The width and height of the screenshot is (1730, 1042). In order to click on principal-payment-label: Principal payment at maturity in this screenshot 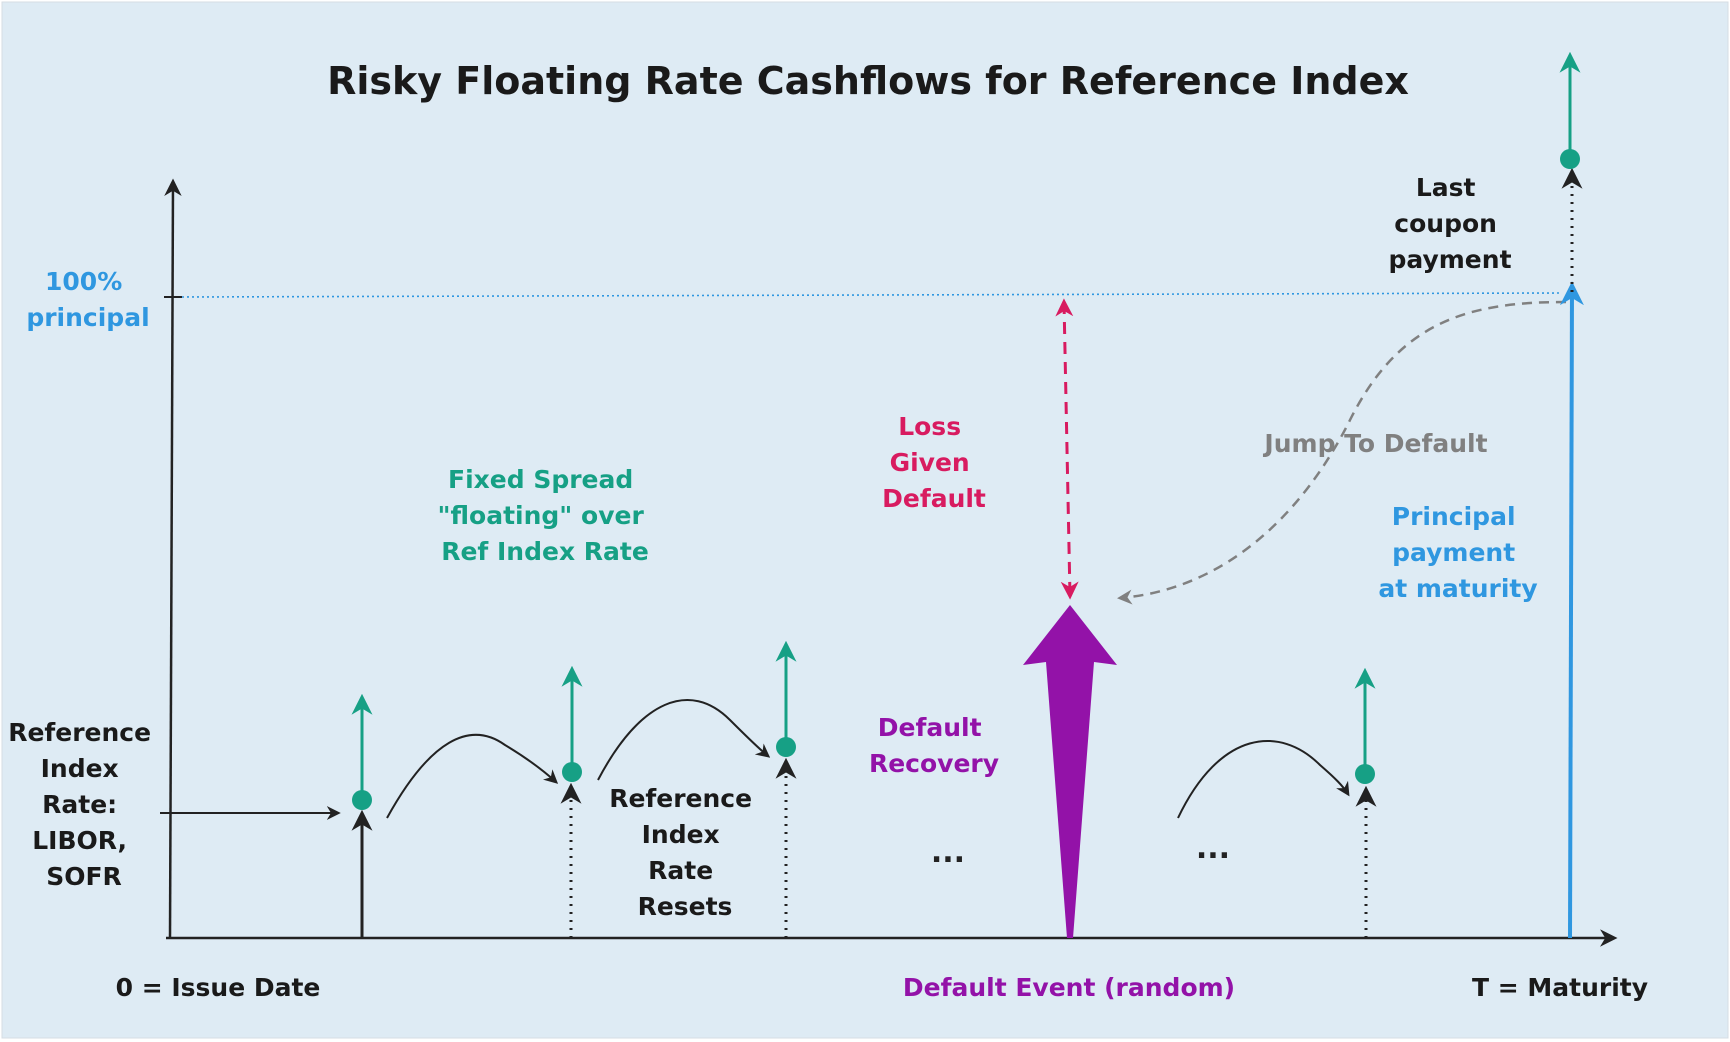, I will do `click(1457, 552)`.